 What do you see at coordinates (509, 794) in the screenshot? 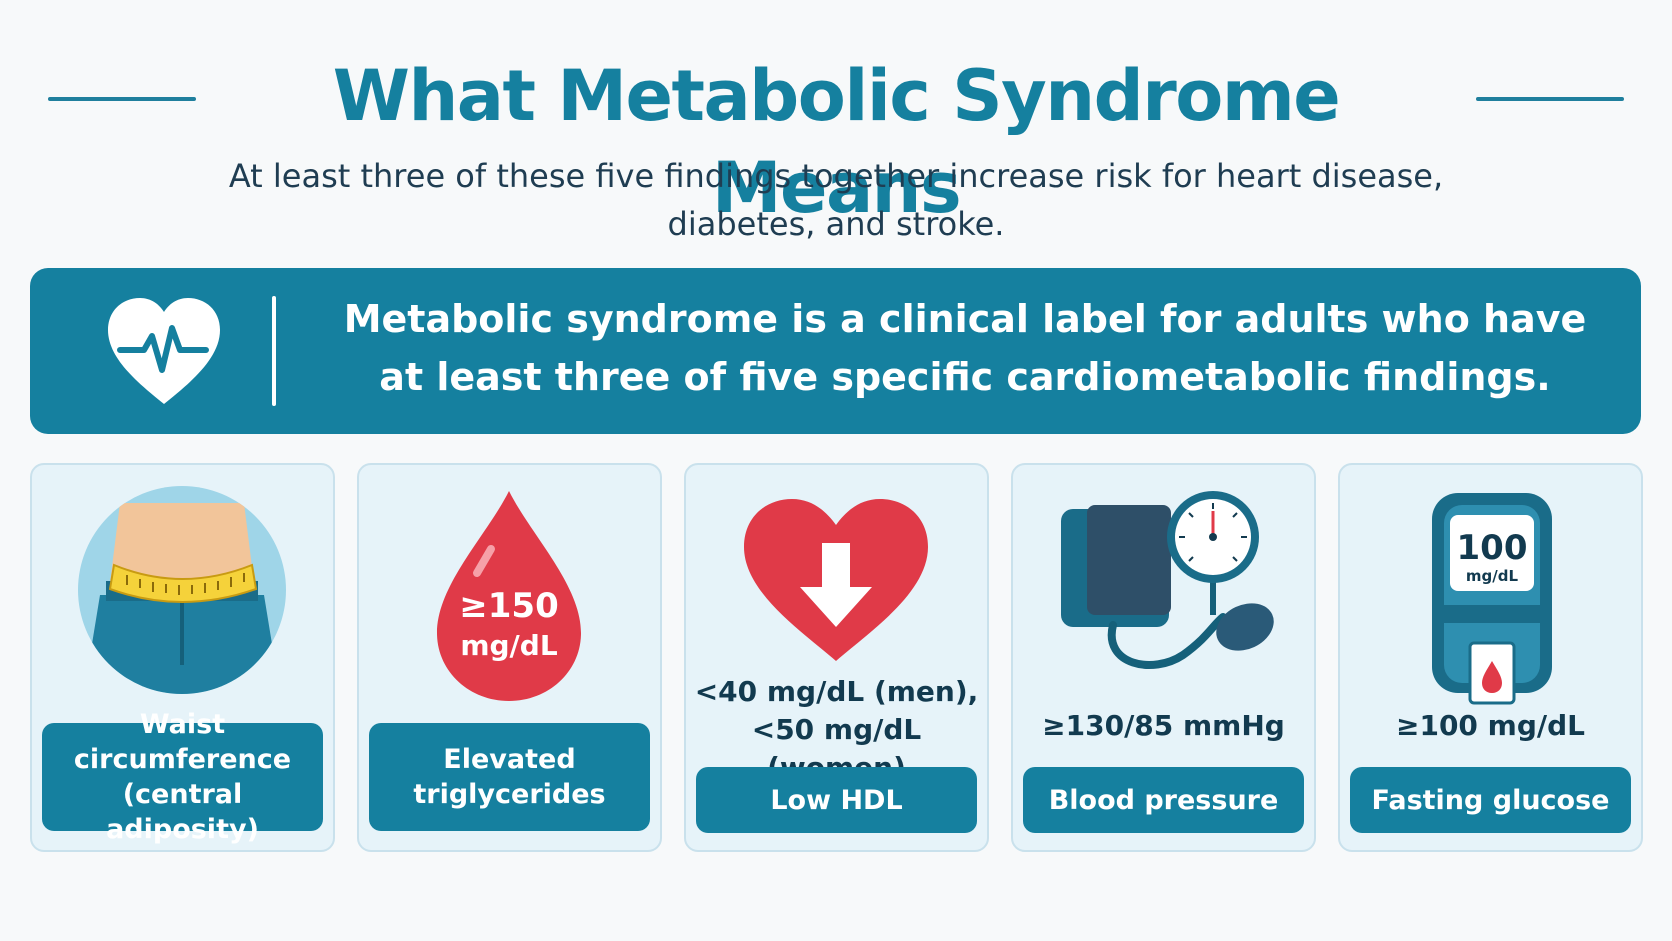
I see `label-line-2: triglycerides` at bounding box center [509, 794].